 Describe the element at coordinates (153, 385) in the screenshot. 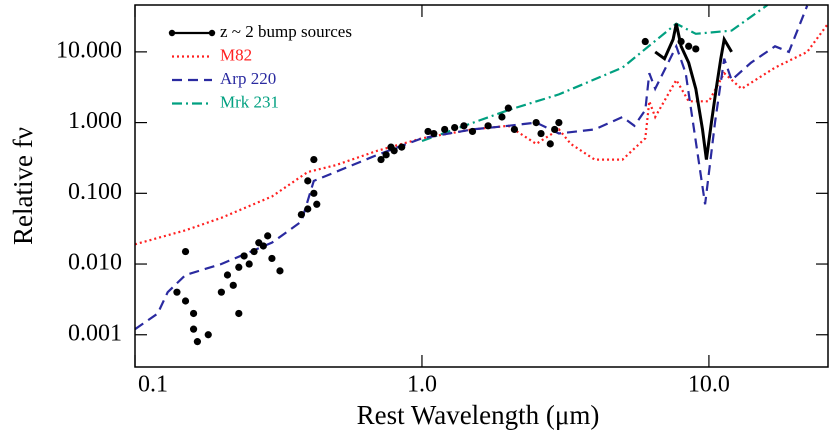

I see `x-tick-label: 0.1` at that location.